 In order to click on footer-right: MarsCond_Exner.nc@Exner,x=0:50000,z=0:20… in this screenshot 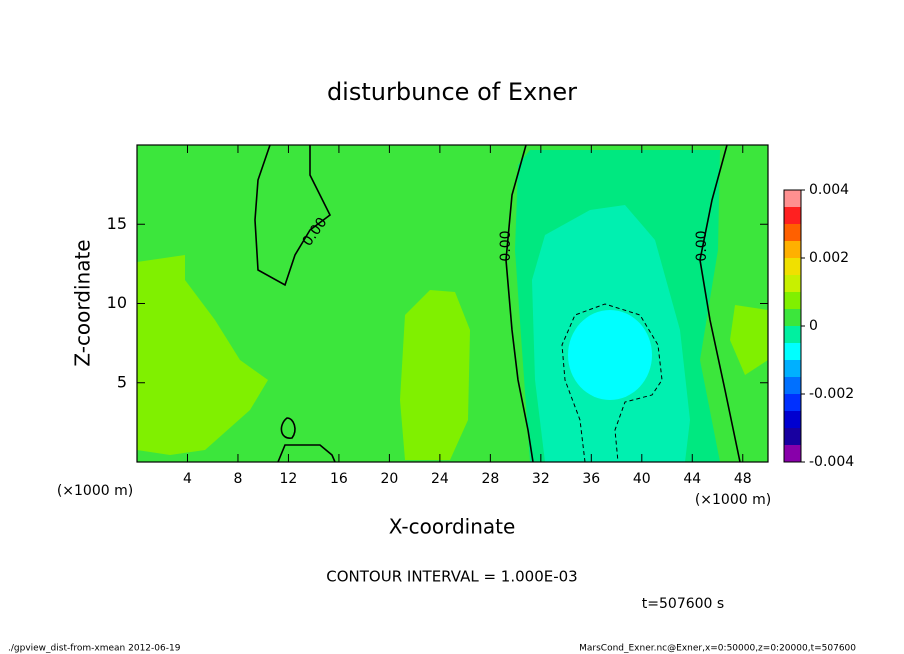, I will do `click(717, 649)`.